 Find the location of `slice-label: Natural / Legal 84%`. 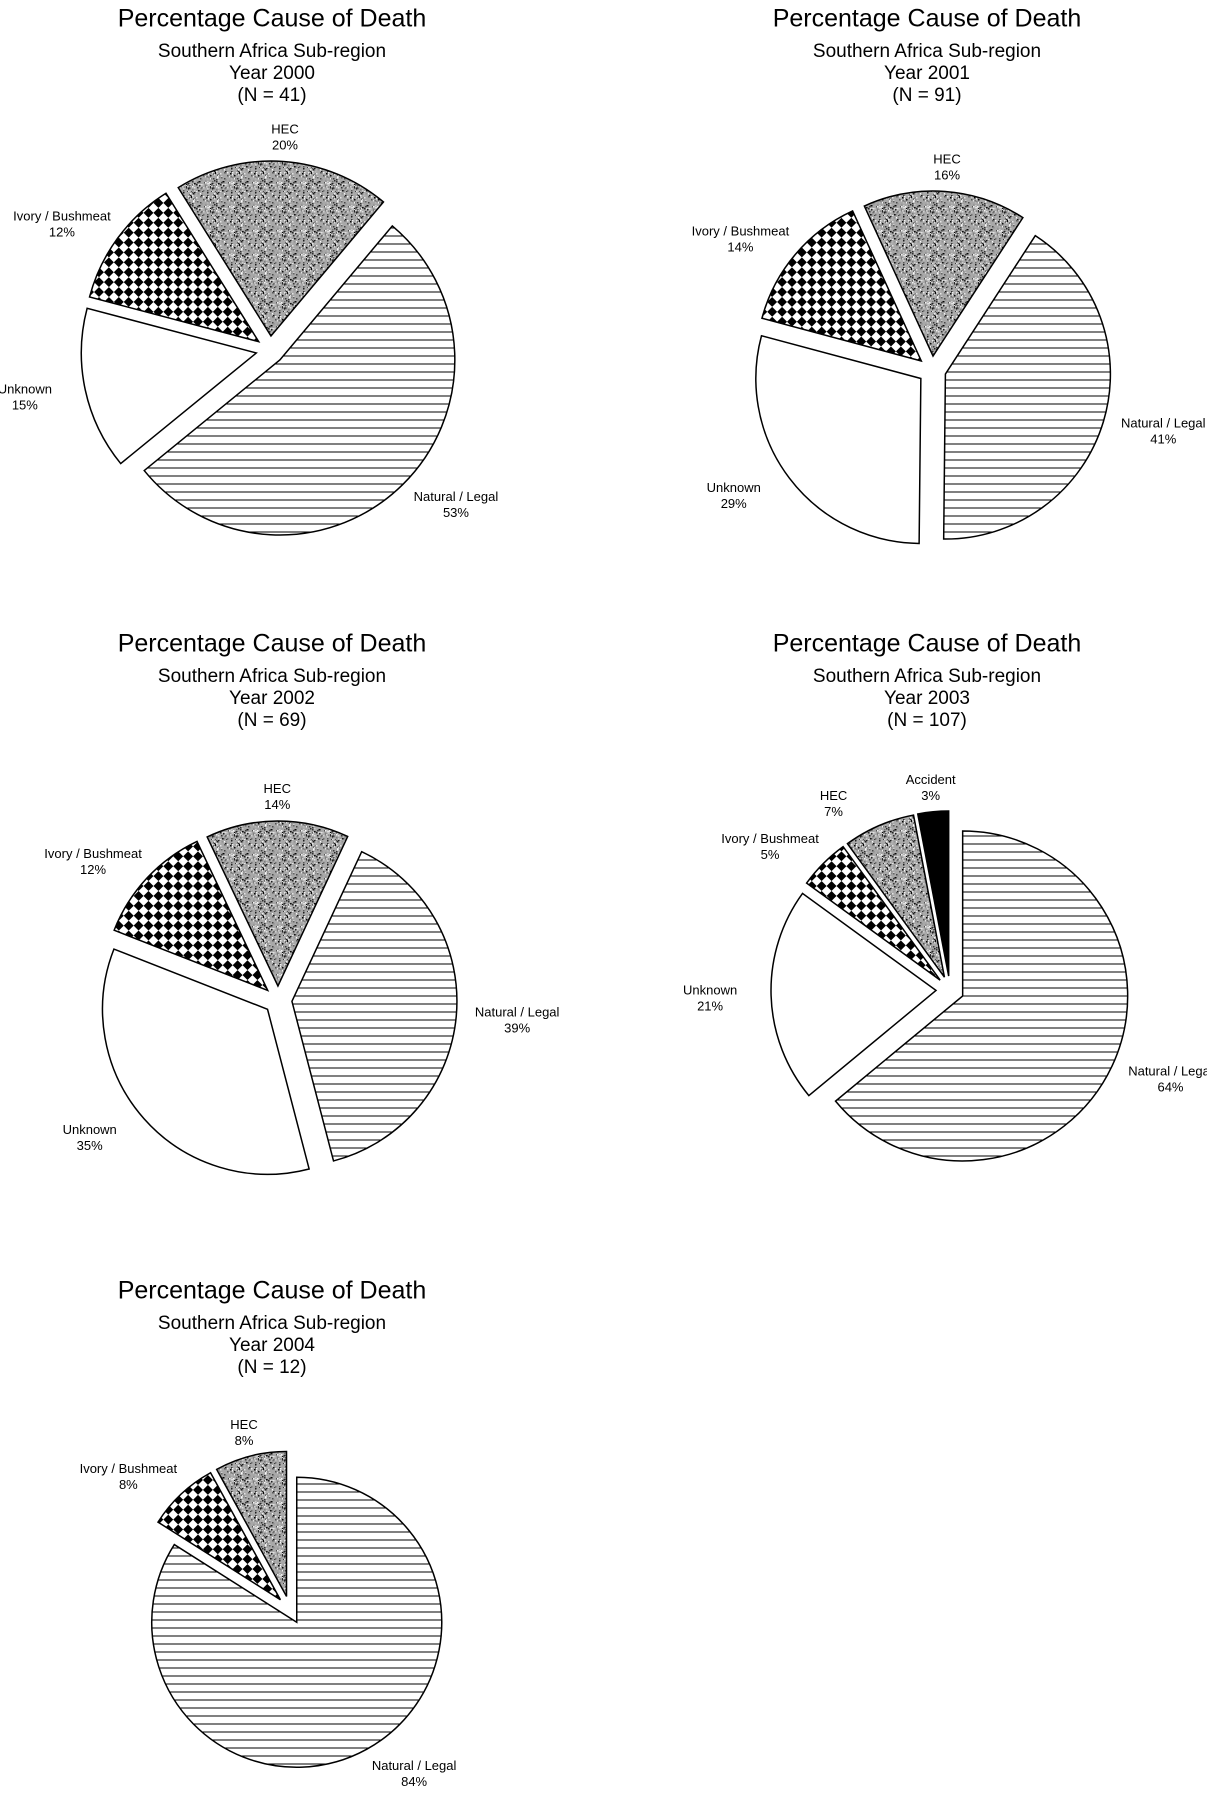

slice-label: Natural / Legal 84% is located at coordinates (414, 1773).